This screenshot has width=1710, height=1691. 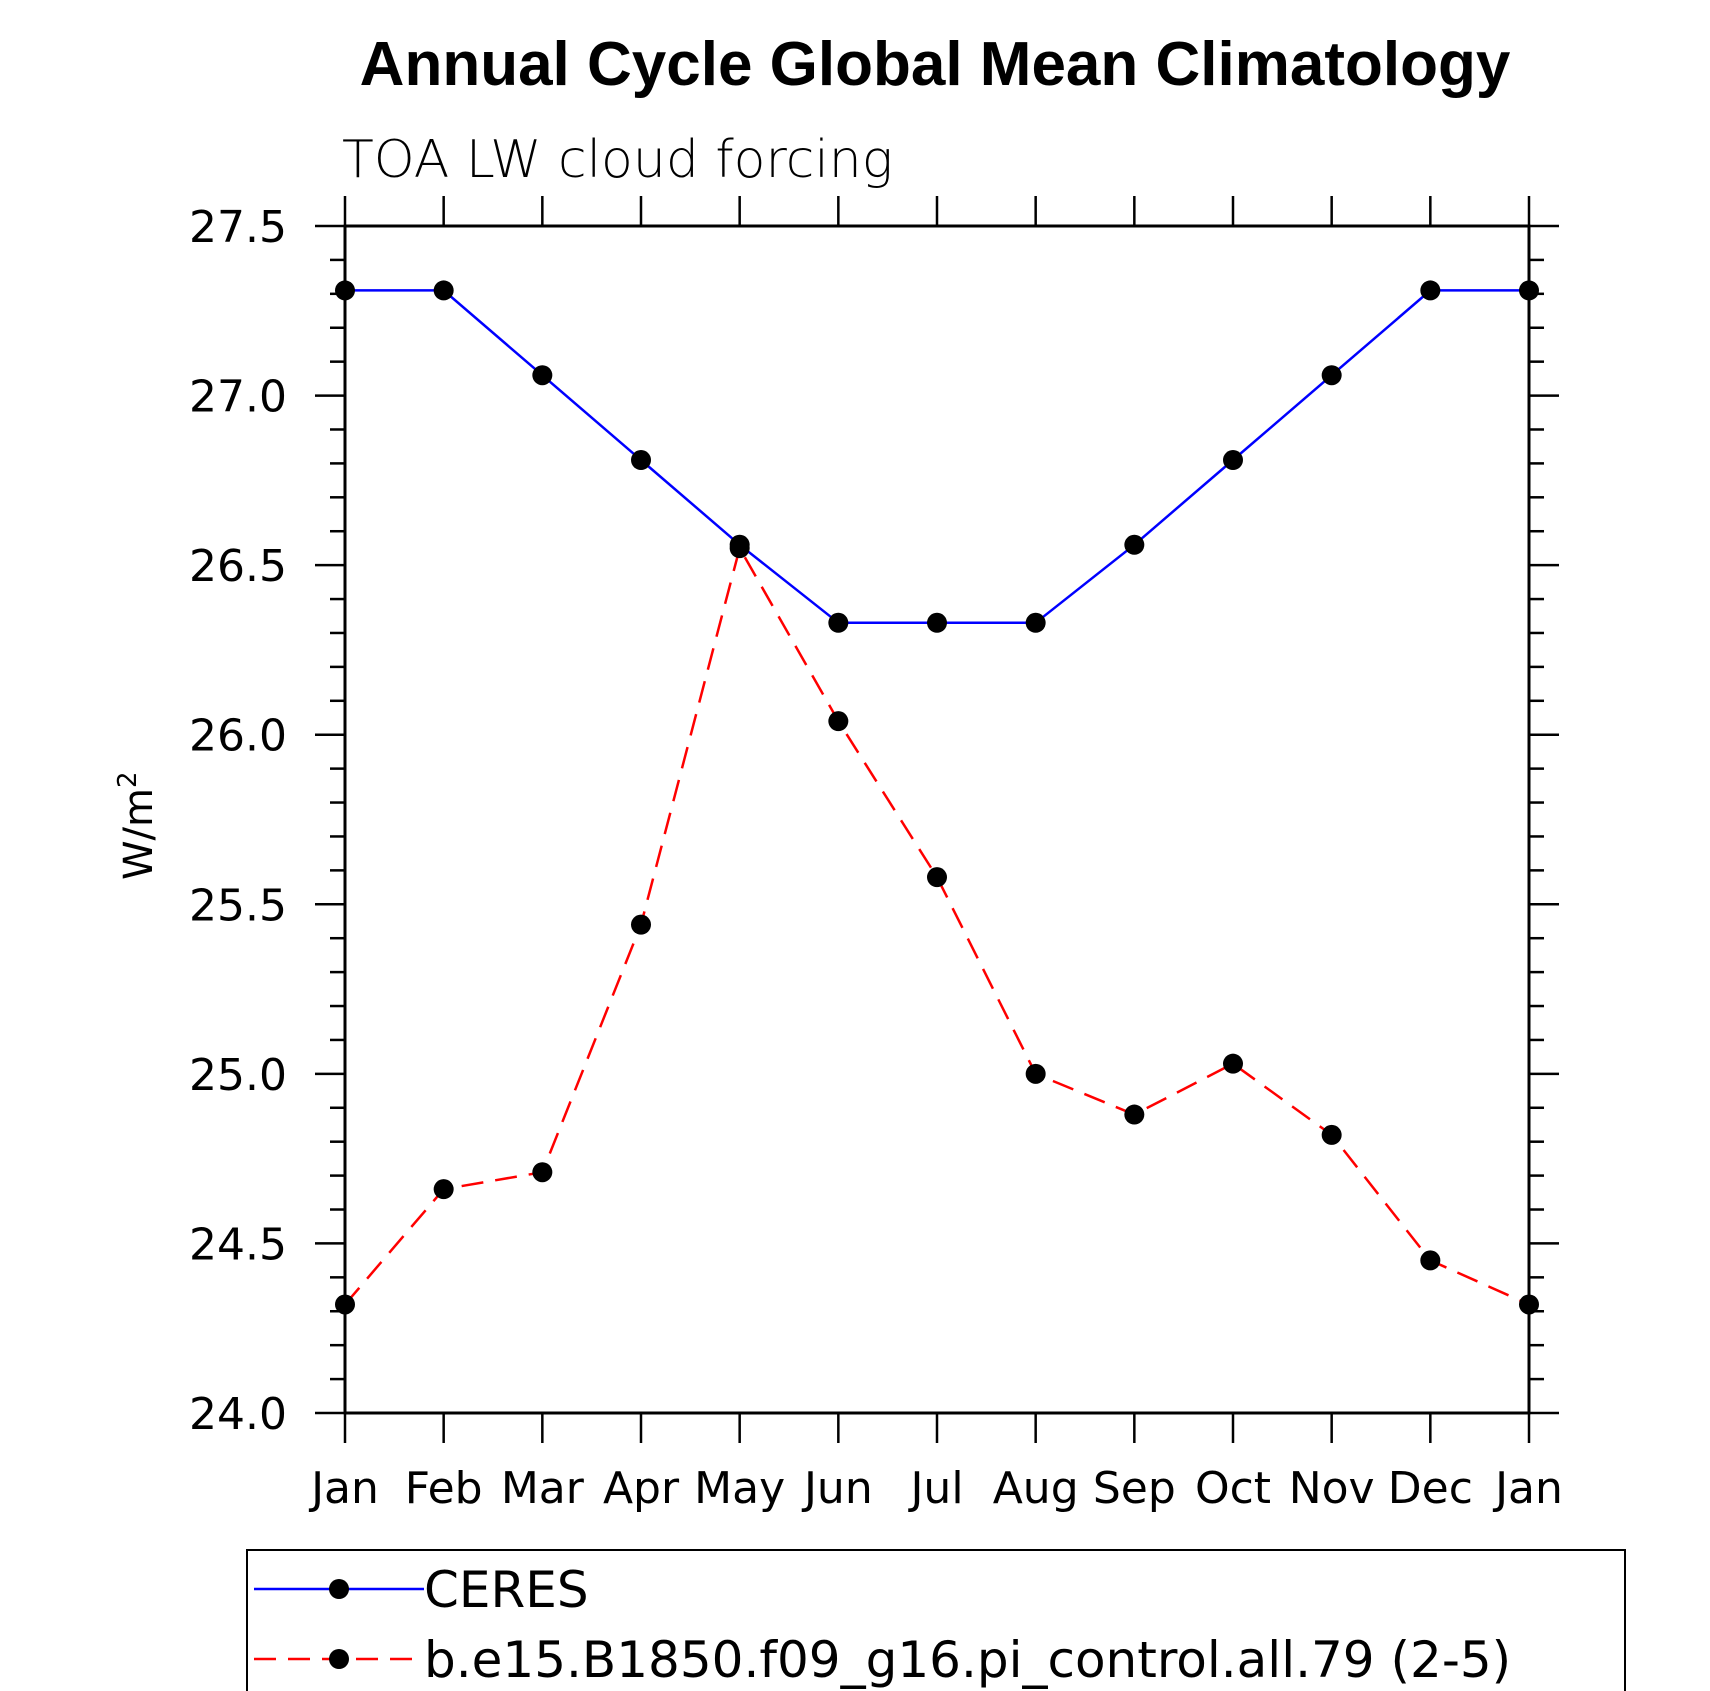 What do you see at coordinates (444, 1488) in the screenshot?
I see `x-tick-label: Feb` at bounding box center [444, 1488].